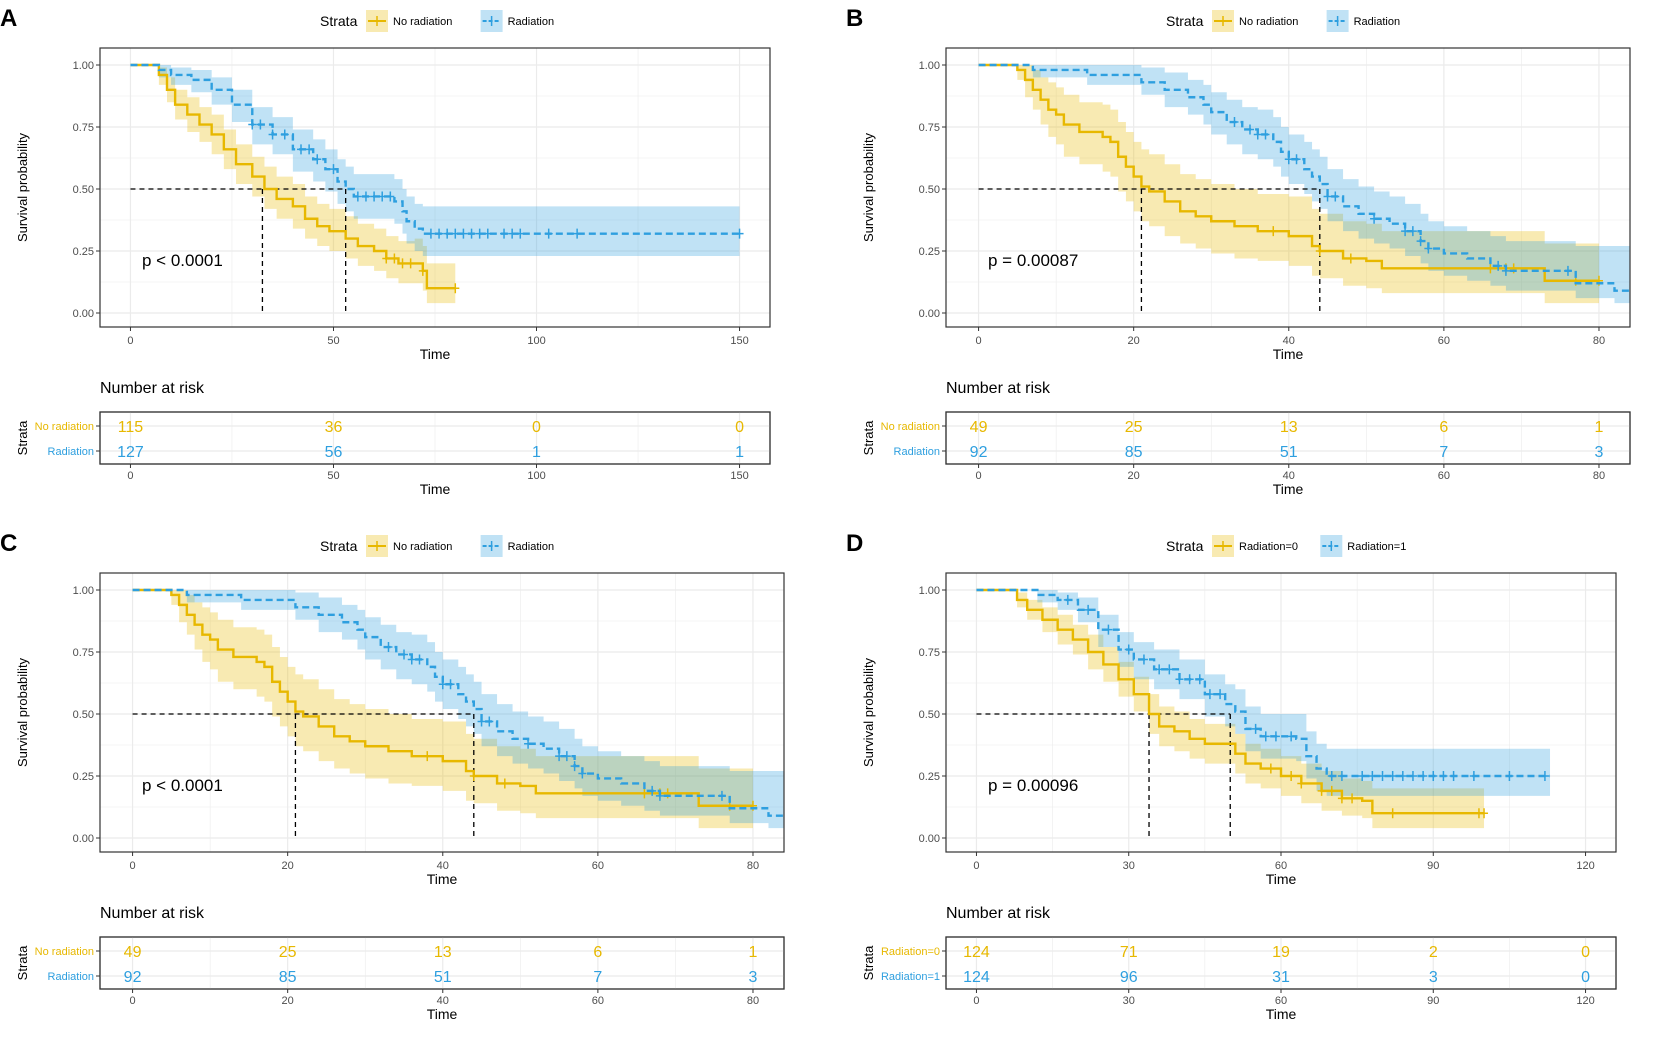 The image size is (1668, 1040). What do you see at coordinates (1268, 547) in the screenshot?
I see `legend-label-no_radiation: Radiation=0` at bounding box center [1268, 547].